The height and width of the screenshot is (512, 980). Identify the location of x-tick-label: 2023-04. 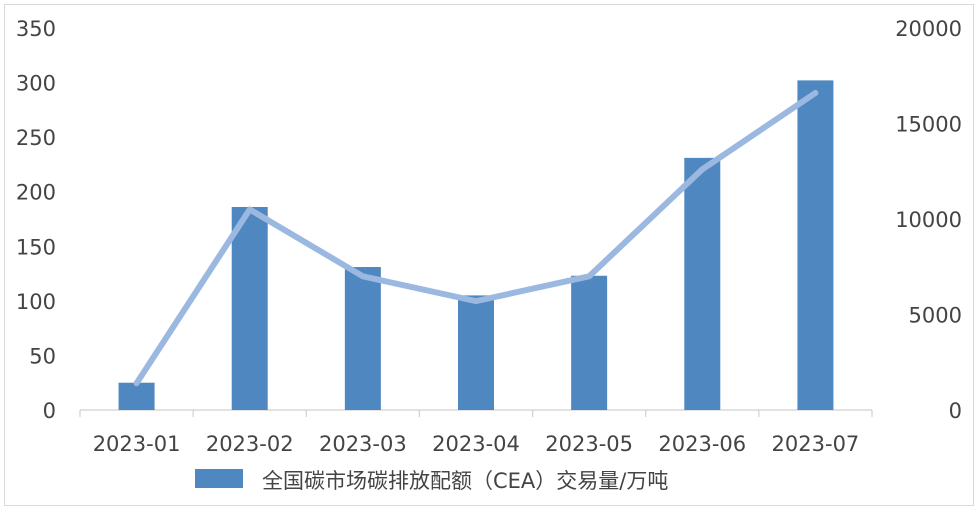
(476, 444).